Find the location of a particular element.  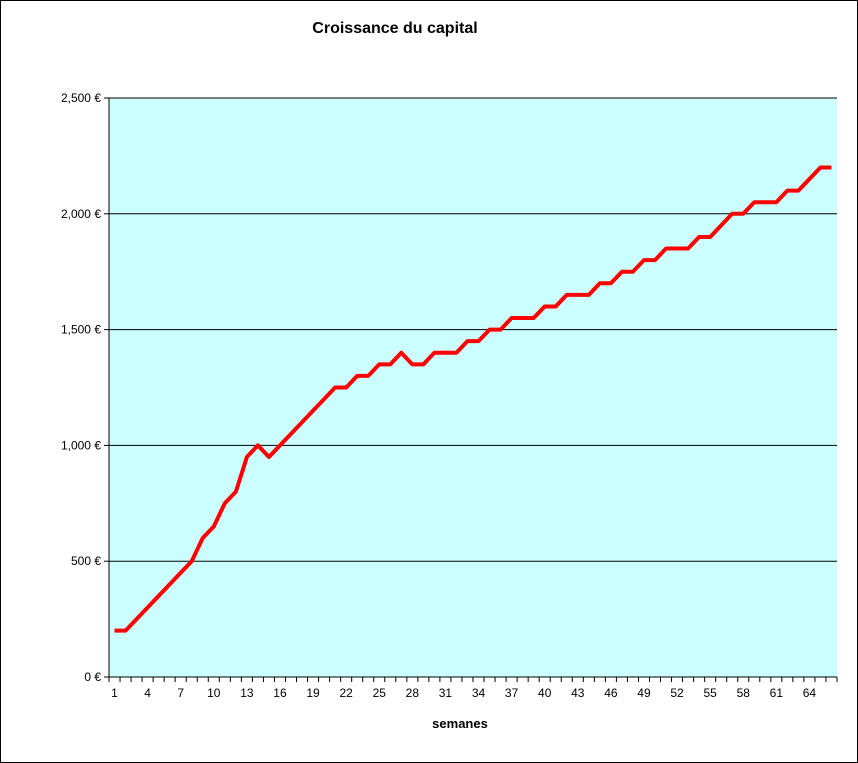

x-tick-label: 40 is located at coordinates (545, 693).